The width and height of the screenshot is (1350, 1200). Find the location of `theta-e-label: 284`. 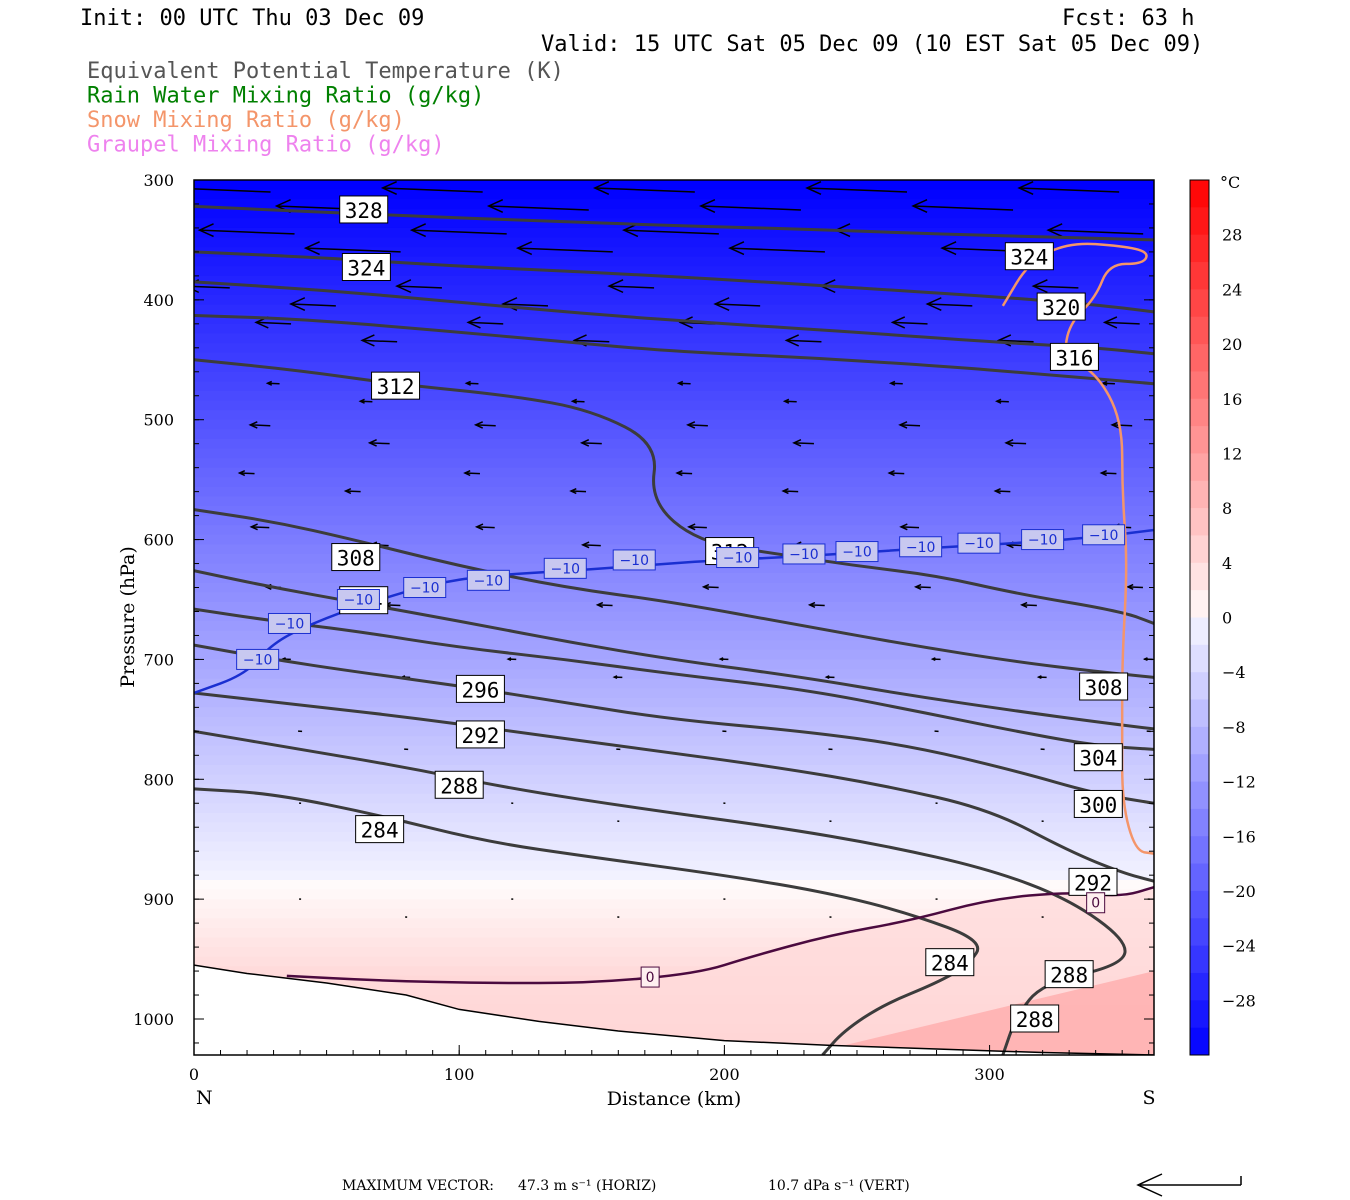

theta-e-label: 284 is located at coordinates (950, 964).